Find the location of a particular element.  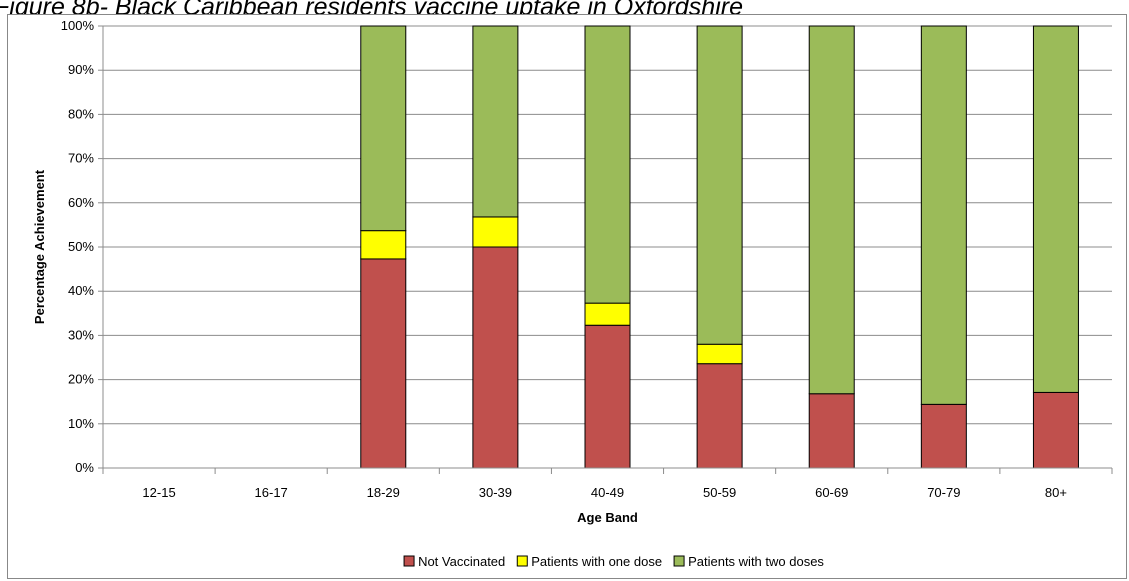

x-tick-label: 60-69 is located at coordinates (831, 492).